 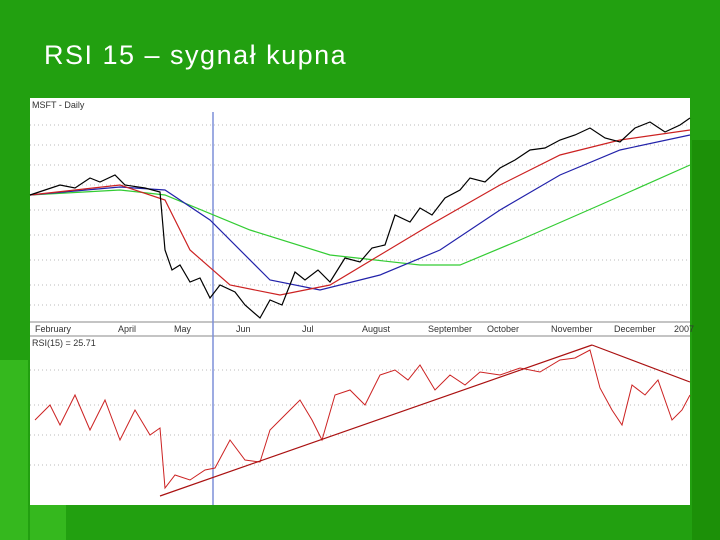 What do you see at coordinates (53, 329) in the screenshot?
I see `month-label: February` at bounding box center [53, 329].